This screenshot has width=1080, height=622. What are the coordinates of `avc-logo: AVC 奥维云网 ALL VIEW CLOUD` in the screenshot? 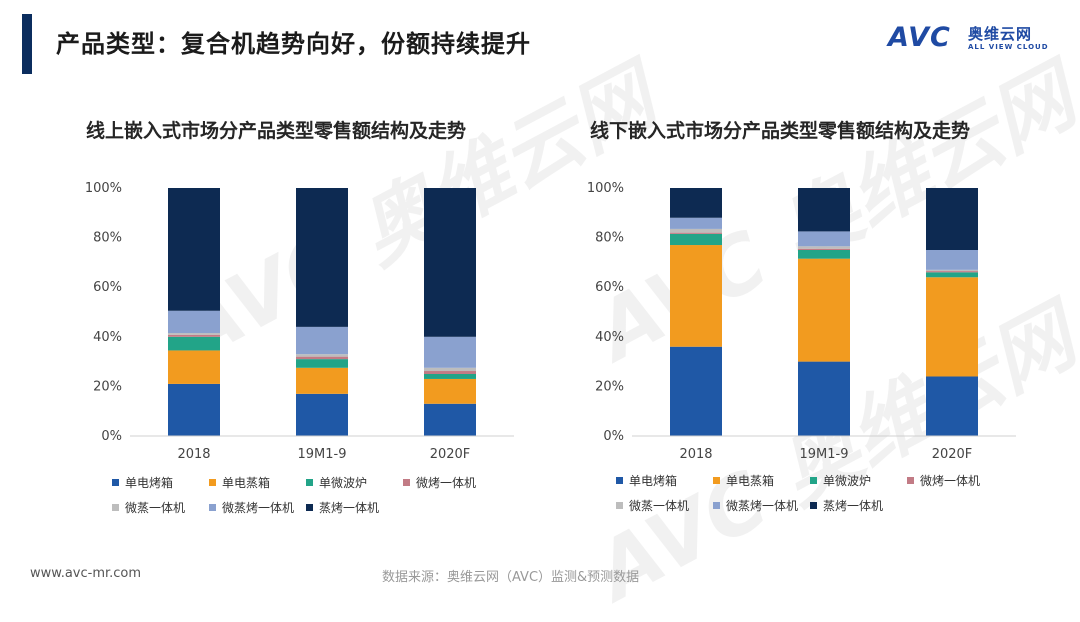 It's located at (973, 40).